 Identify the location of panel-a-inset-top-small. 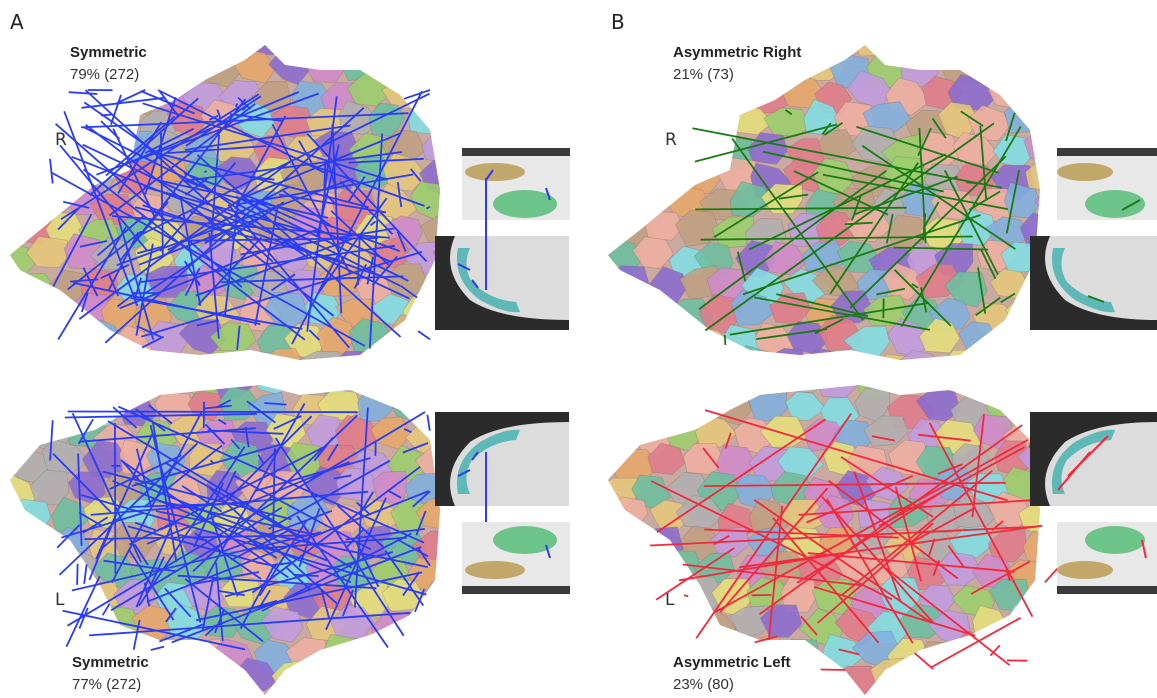
(516, 184).